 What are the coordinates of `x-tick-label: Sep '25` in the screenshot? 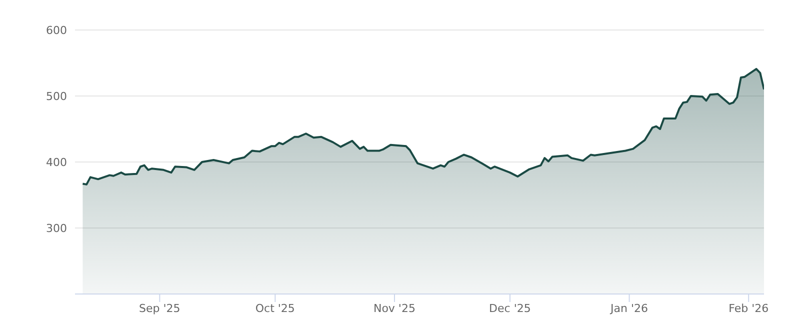 It's located at (159, 308).